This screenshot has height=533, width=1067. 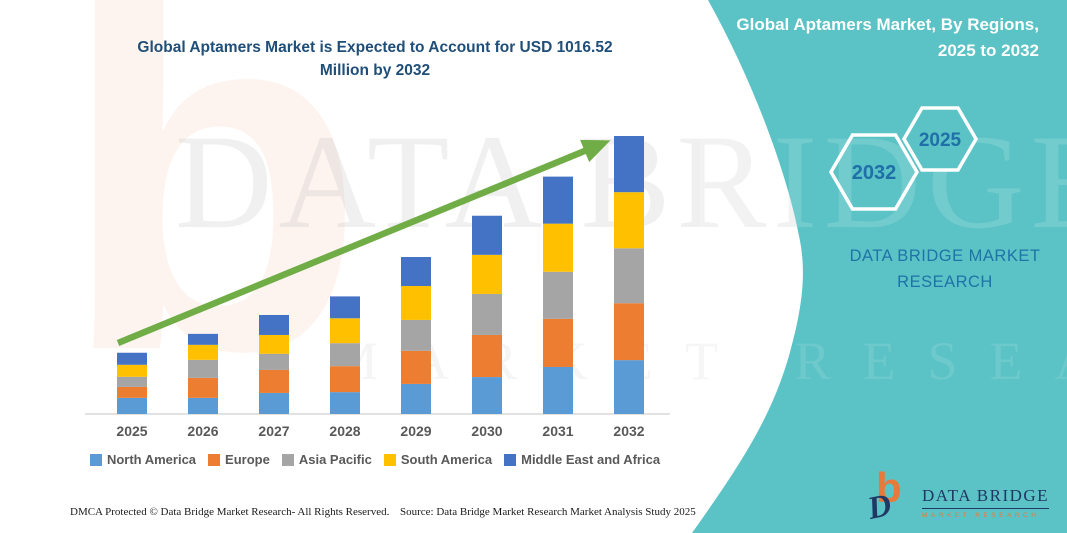 I want to click on legend-label: Middle East and Africa, so click(x=591, y=459).